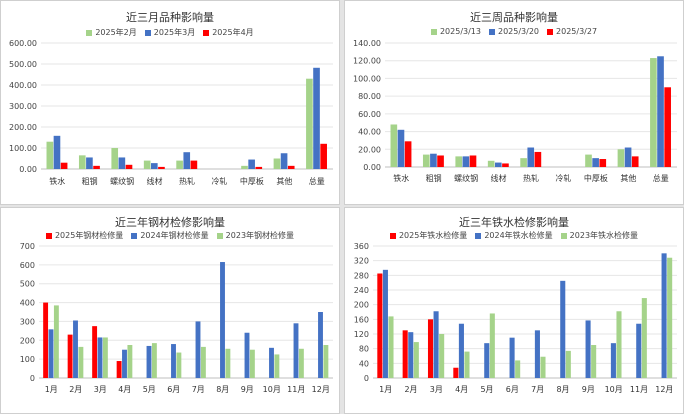 The width and height of the screenshot is (684, 414). I want to click on x-tick-label: 10月, so click(272, 389).